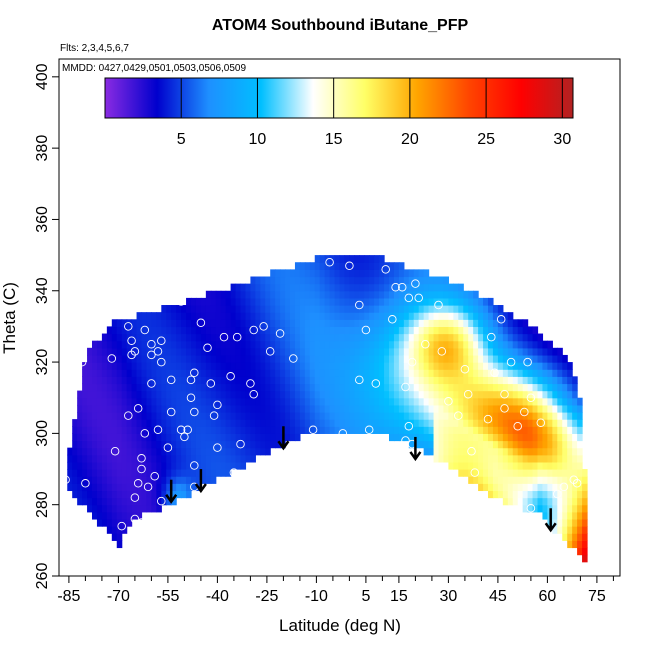 Image resolution: width=650 pixels, height=650 pixels. I want to click on colorbar-tick-label: 15, so click(334, 139).